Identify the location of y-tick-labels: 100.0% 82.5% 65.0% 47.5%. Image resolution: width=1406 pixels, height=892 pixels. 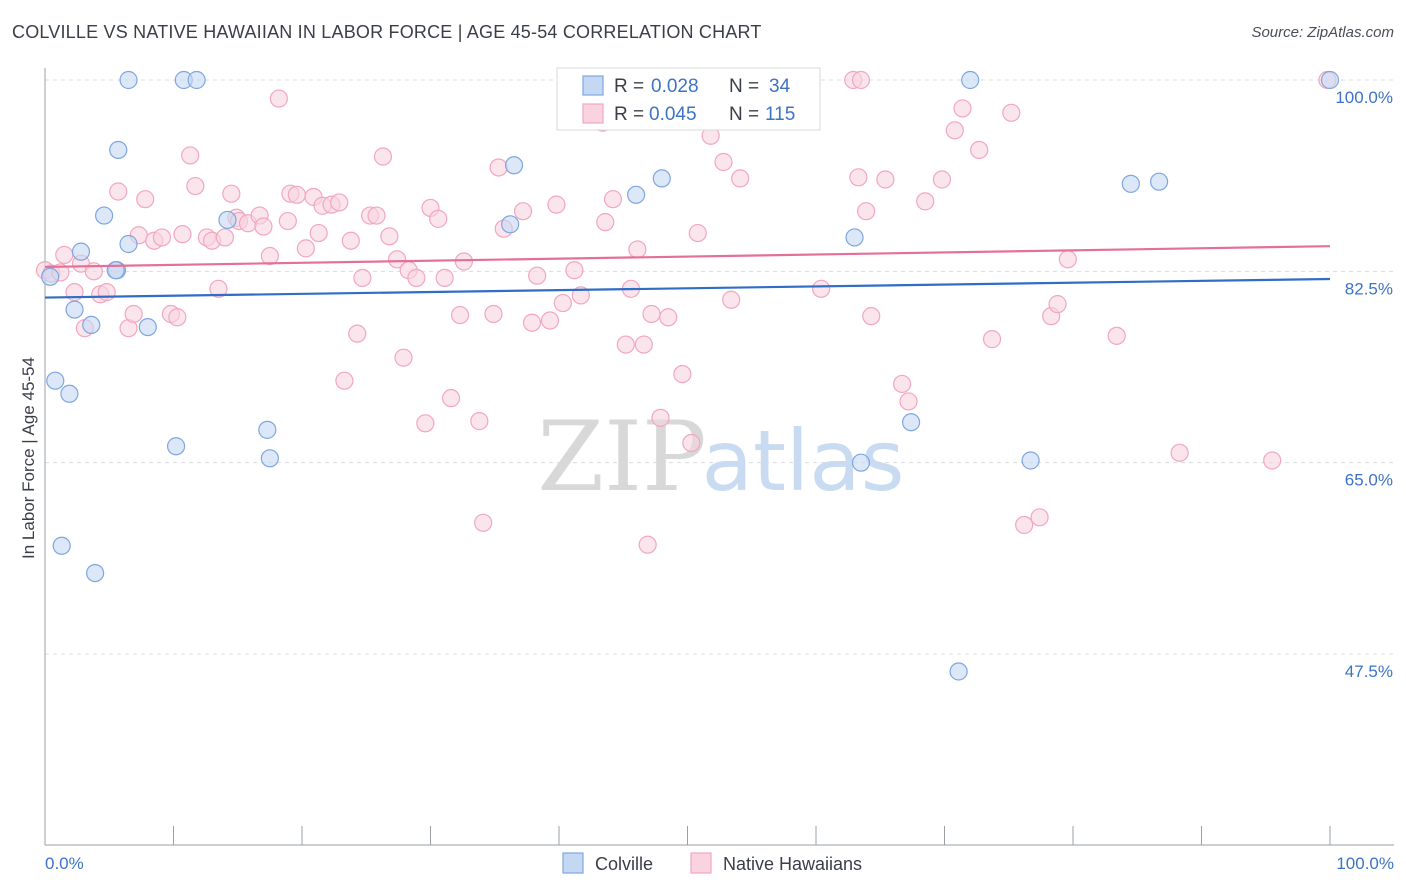
(1364, 384).